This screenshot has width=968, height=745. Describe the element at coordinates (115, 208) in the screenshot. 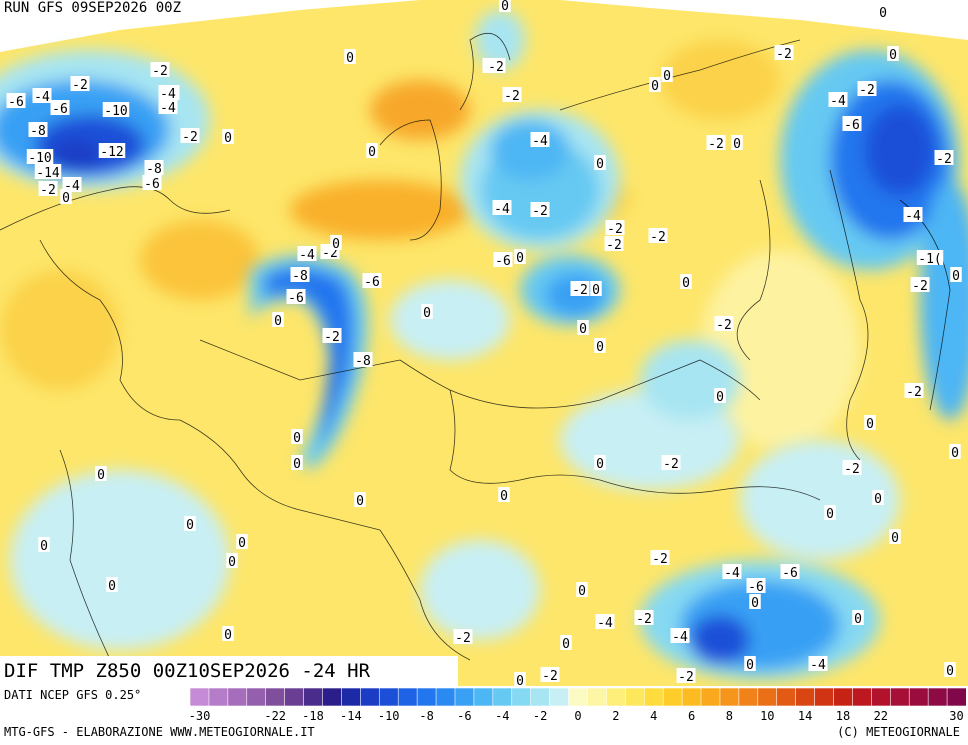

I see `coastline` at that location.